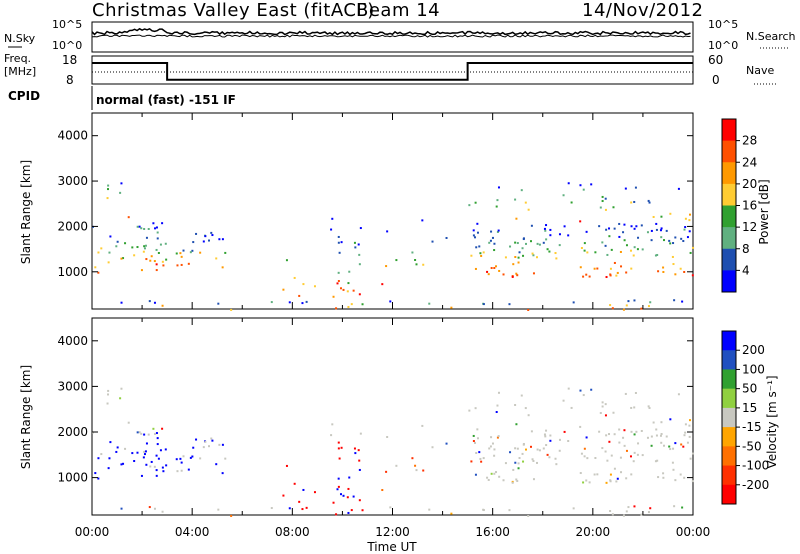 The image size is (800, 554). What do you see at coordinates (393, 532) in the screenshot?
I see `x-axis-tick-labels: 00:00 04:00 08:00 12:00 16:00 20:00 00:00` at bounding box center [393, 532].